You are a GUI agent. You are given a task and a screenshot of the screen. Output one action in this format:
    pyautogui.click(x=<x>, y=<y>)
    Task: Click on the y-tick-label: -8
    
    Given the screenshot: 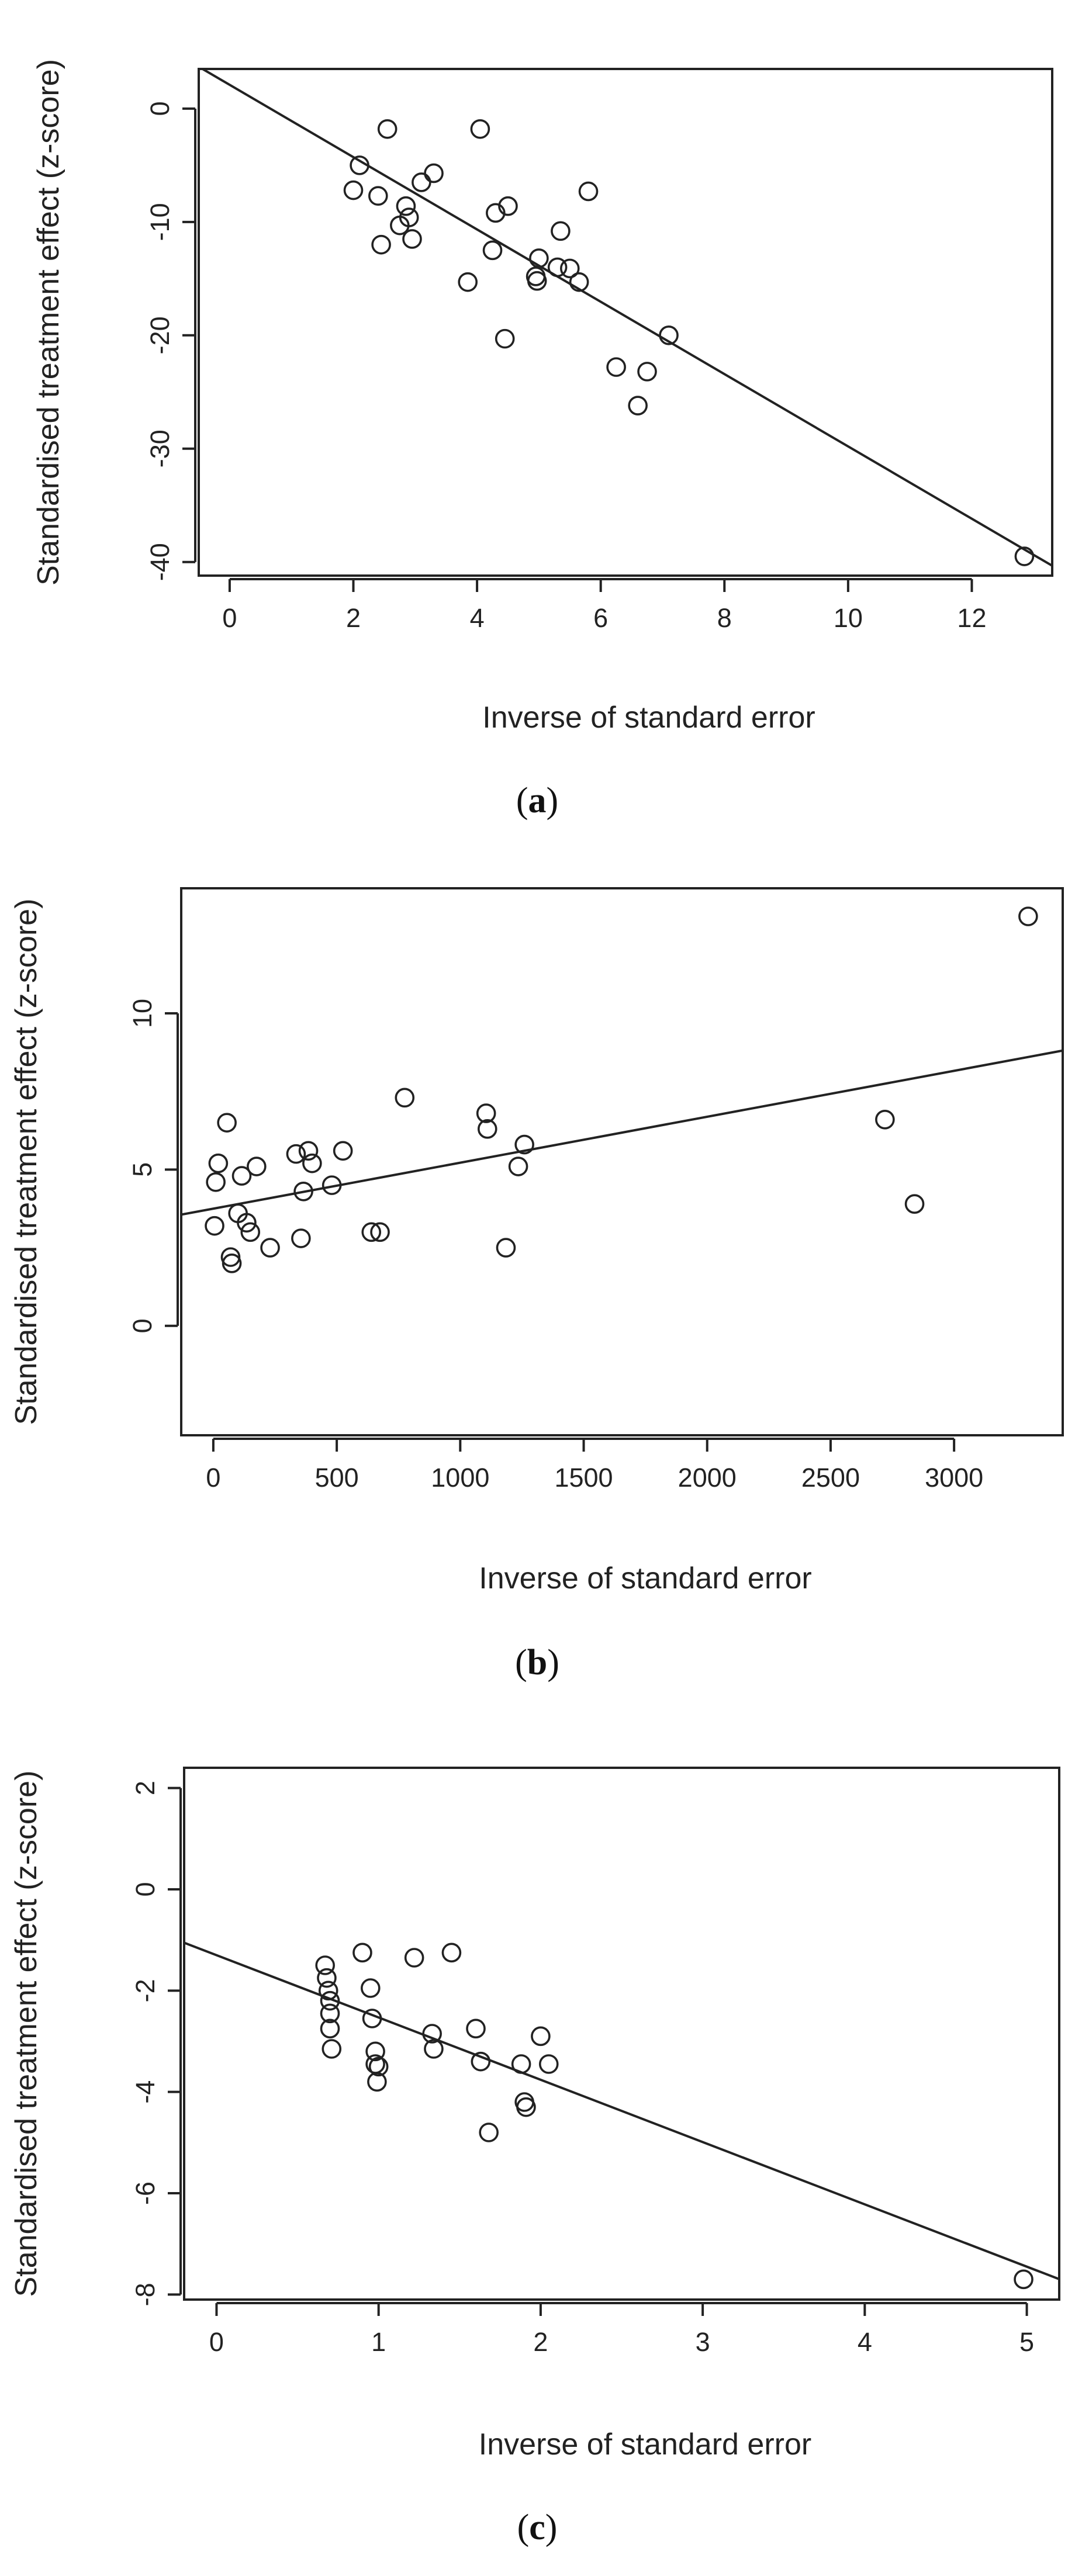 What is the action you would take?
    pyautogui.click(x=145, y=2294)
    